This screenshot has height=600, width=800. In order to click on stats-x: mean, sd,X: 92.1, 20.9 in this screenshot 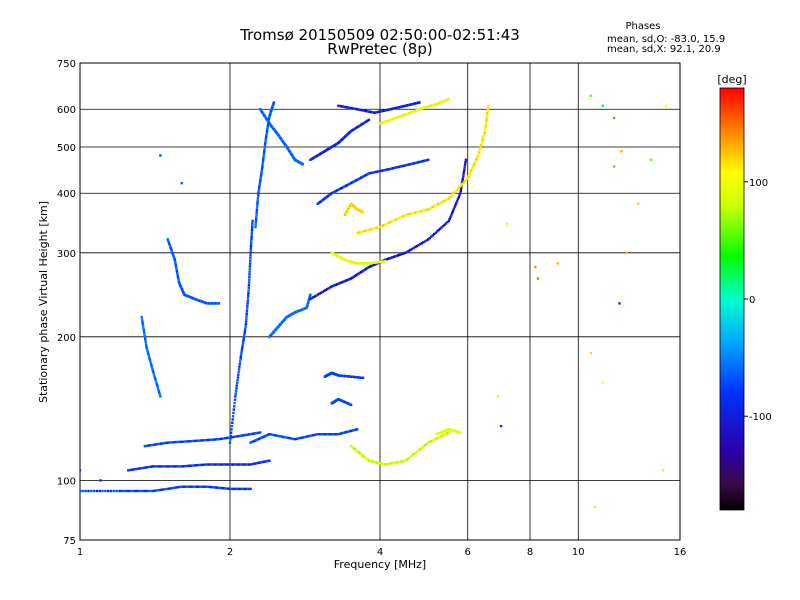, I will do `click(664, 49)`.